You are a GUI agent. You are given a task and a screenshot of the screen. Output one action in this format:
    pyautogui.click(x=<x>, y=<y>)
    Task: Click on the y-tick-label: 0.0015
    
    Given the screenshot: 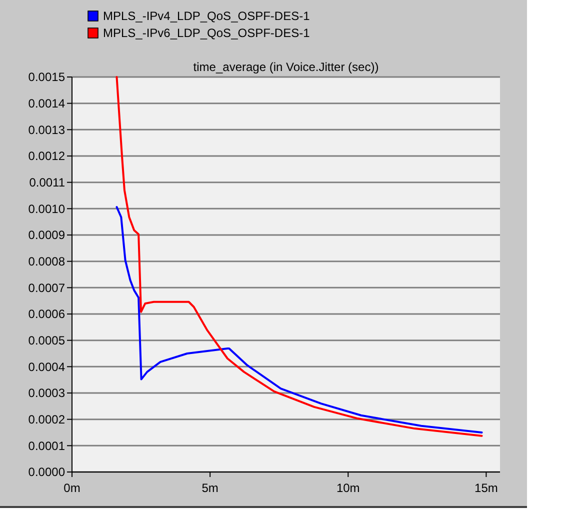 What is the action you would take?
    pyautogui.click(x=47, y=77)
    